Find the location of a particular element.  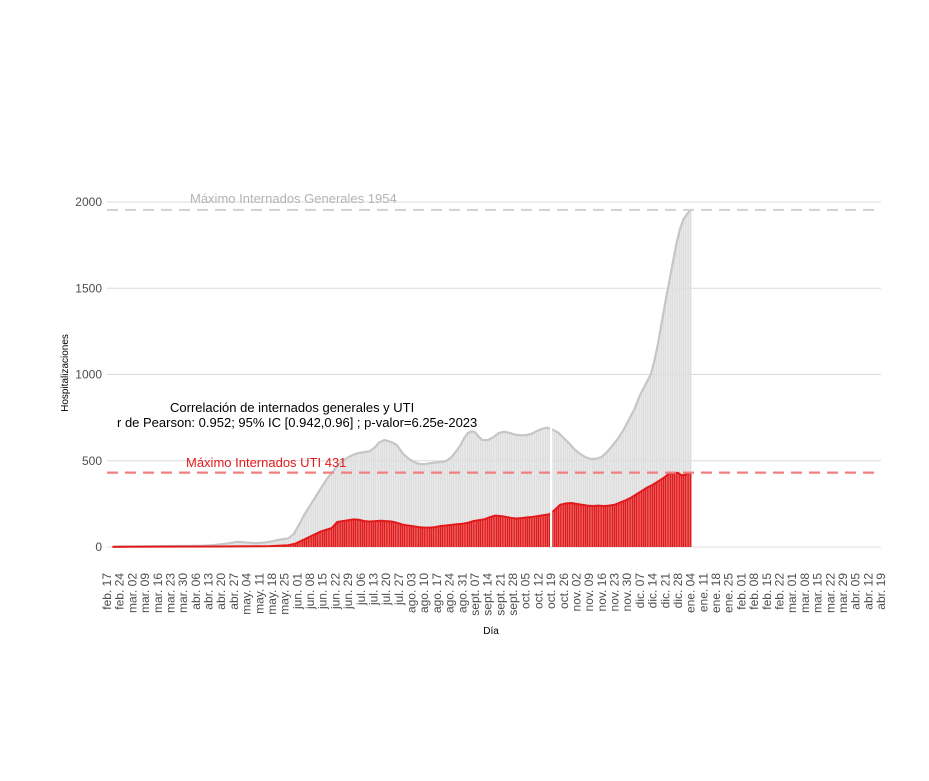

x-tick-label: jul. 20 is located at coordinates (386, 589).